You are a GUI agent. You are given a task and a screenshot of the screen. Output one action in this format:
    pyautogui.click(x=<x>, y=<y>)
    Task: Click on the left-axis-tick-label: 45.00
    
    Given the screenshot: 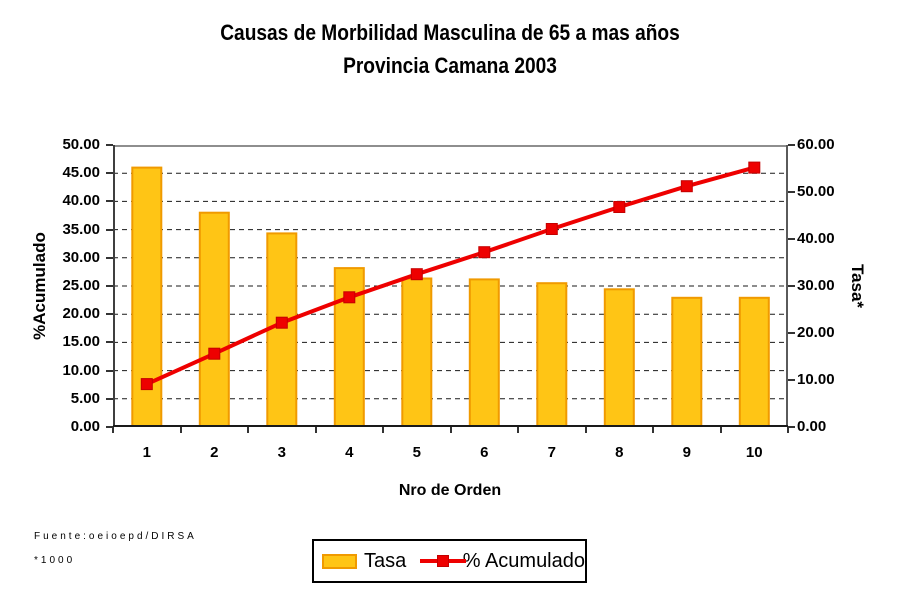 What is the action you would take?
    pyautogui.click(x=81, y=173)
    